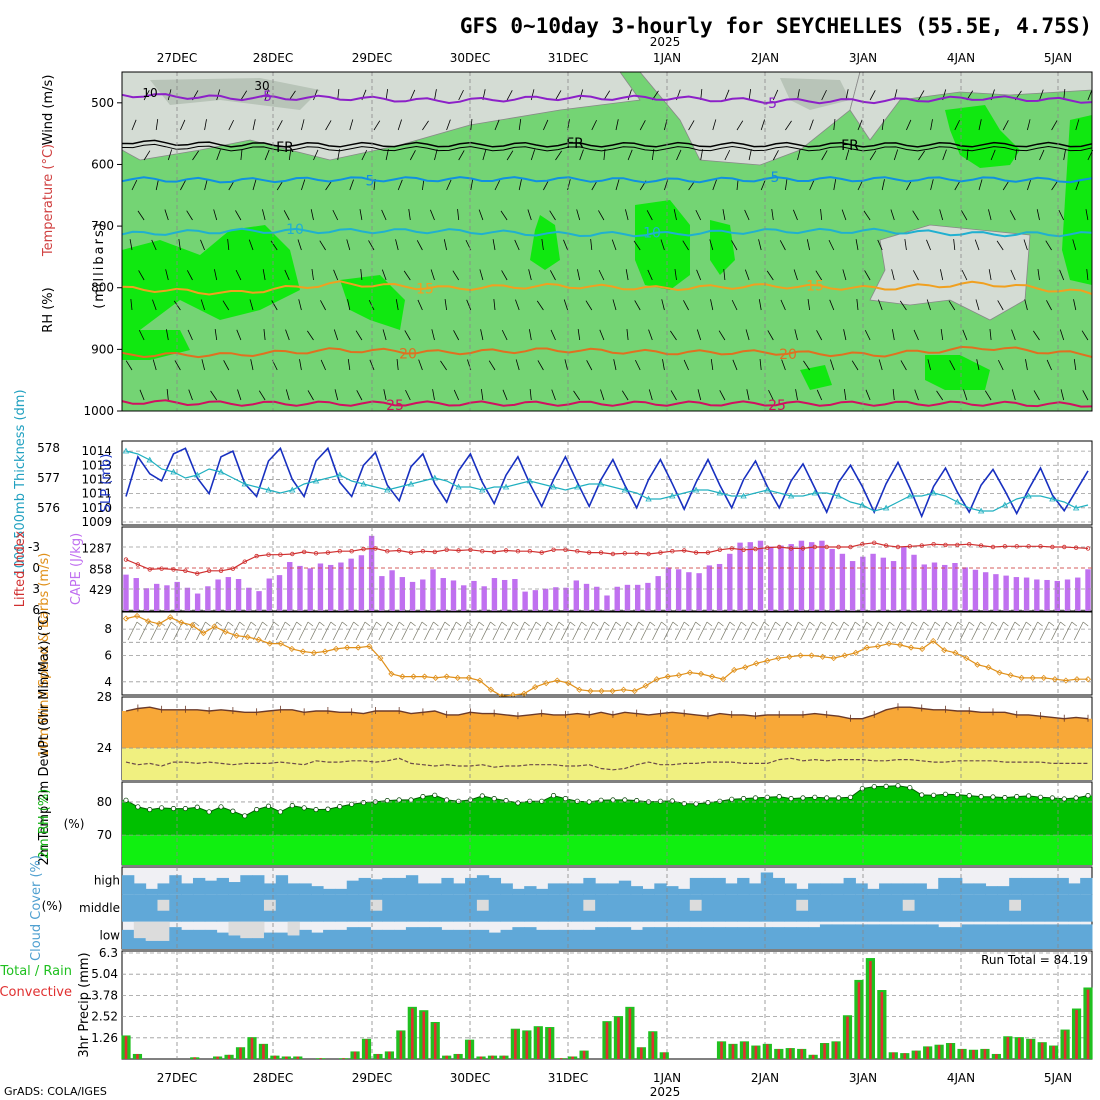  I want to click on rh2m-unit: (%), so click(74, 824).